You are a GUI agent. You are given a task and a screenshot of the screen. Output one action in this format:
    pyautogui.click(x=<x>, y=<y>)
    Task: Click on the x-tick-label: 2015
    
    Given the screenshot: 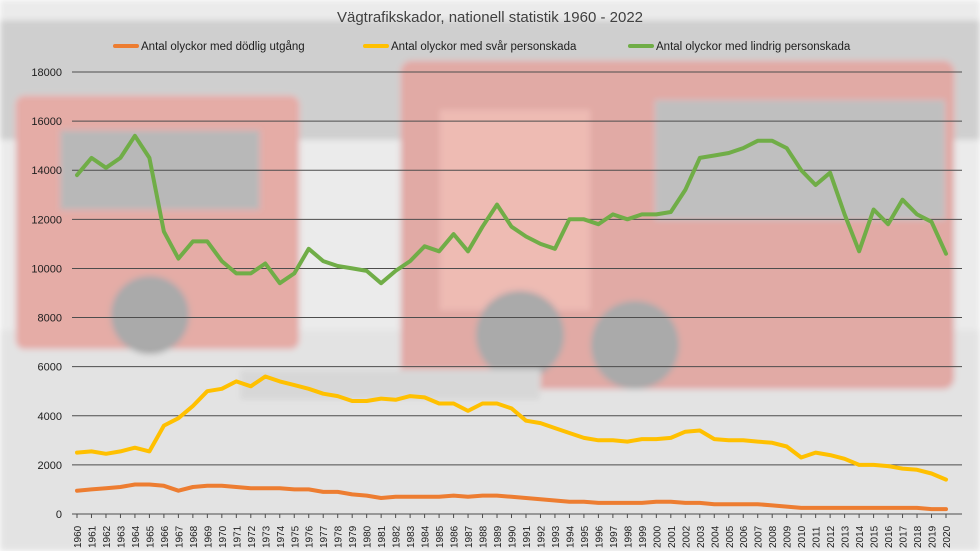 What is the action you would take?
    pyautogui.click(x=875, y=536)
    